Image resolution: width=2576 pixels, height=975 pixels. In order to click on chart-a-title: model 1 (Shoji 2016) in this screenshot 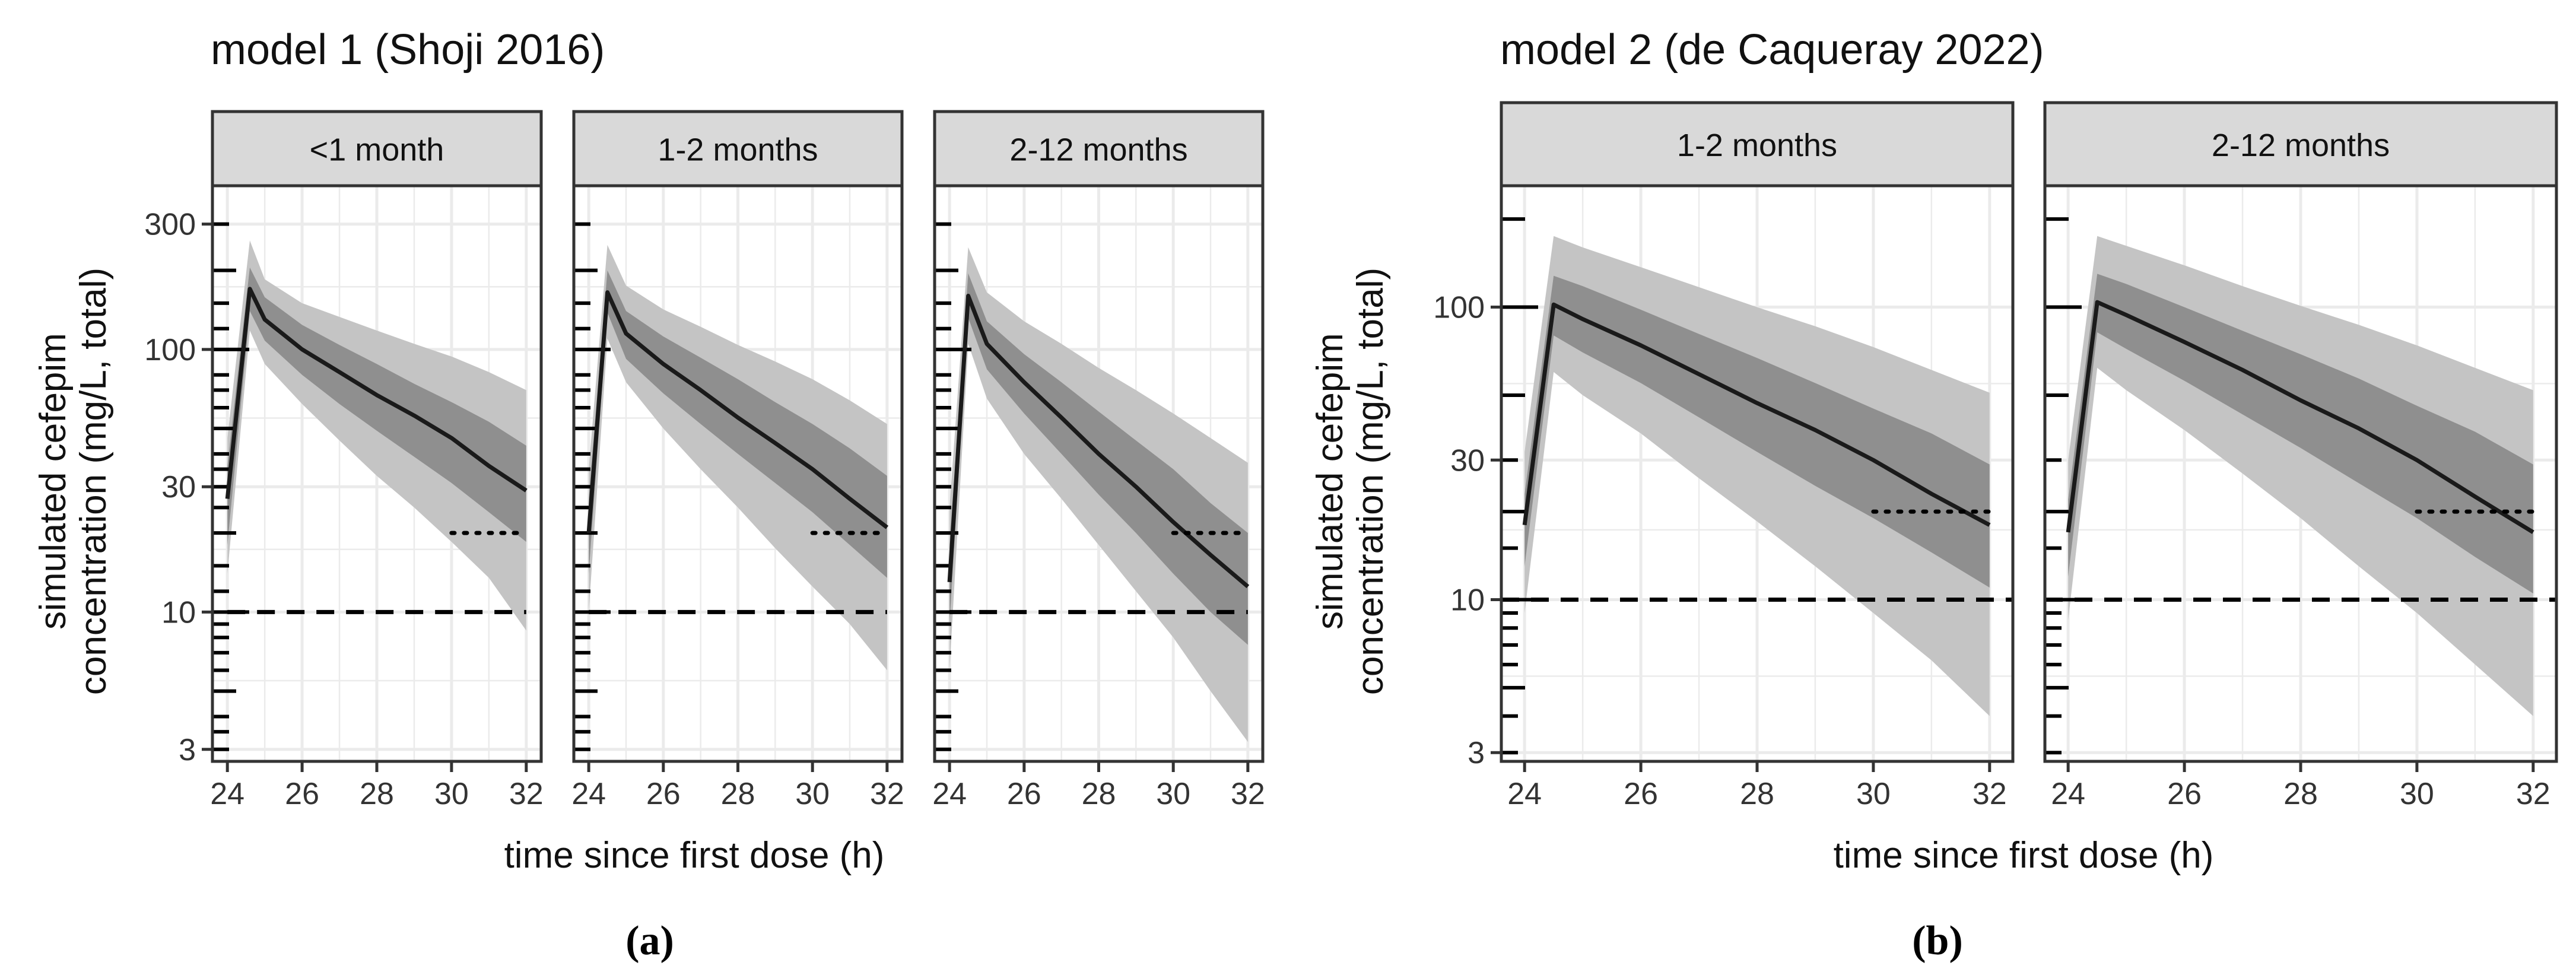, I will do `click(408, 50)`.